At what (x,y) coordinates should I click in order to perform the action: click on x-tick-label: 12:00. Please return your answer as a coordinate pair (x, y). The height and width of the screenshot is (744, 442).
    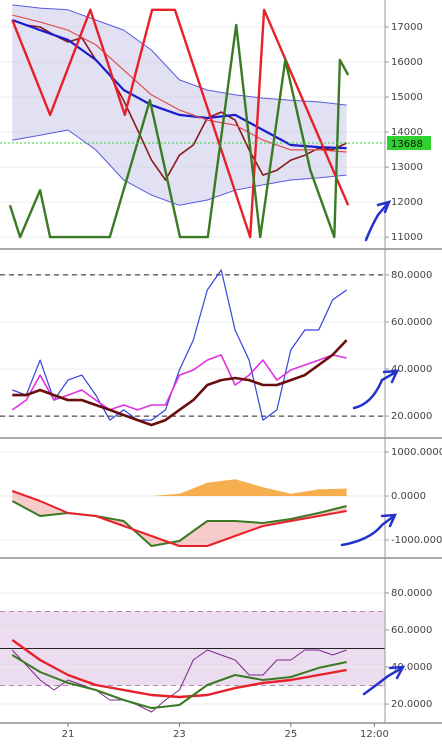
    Looking at the image, I should click on (374, 734).